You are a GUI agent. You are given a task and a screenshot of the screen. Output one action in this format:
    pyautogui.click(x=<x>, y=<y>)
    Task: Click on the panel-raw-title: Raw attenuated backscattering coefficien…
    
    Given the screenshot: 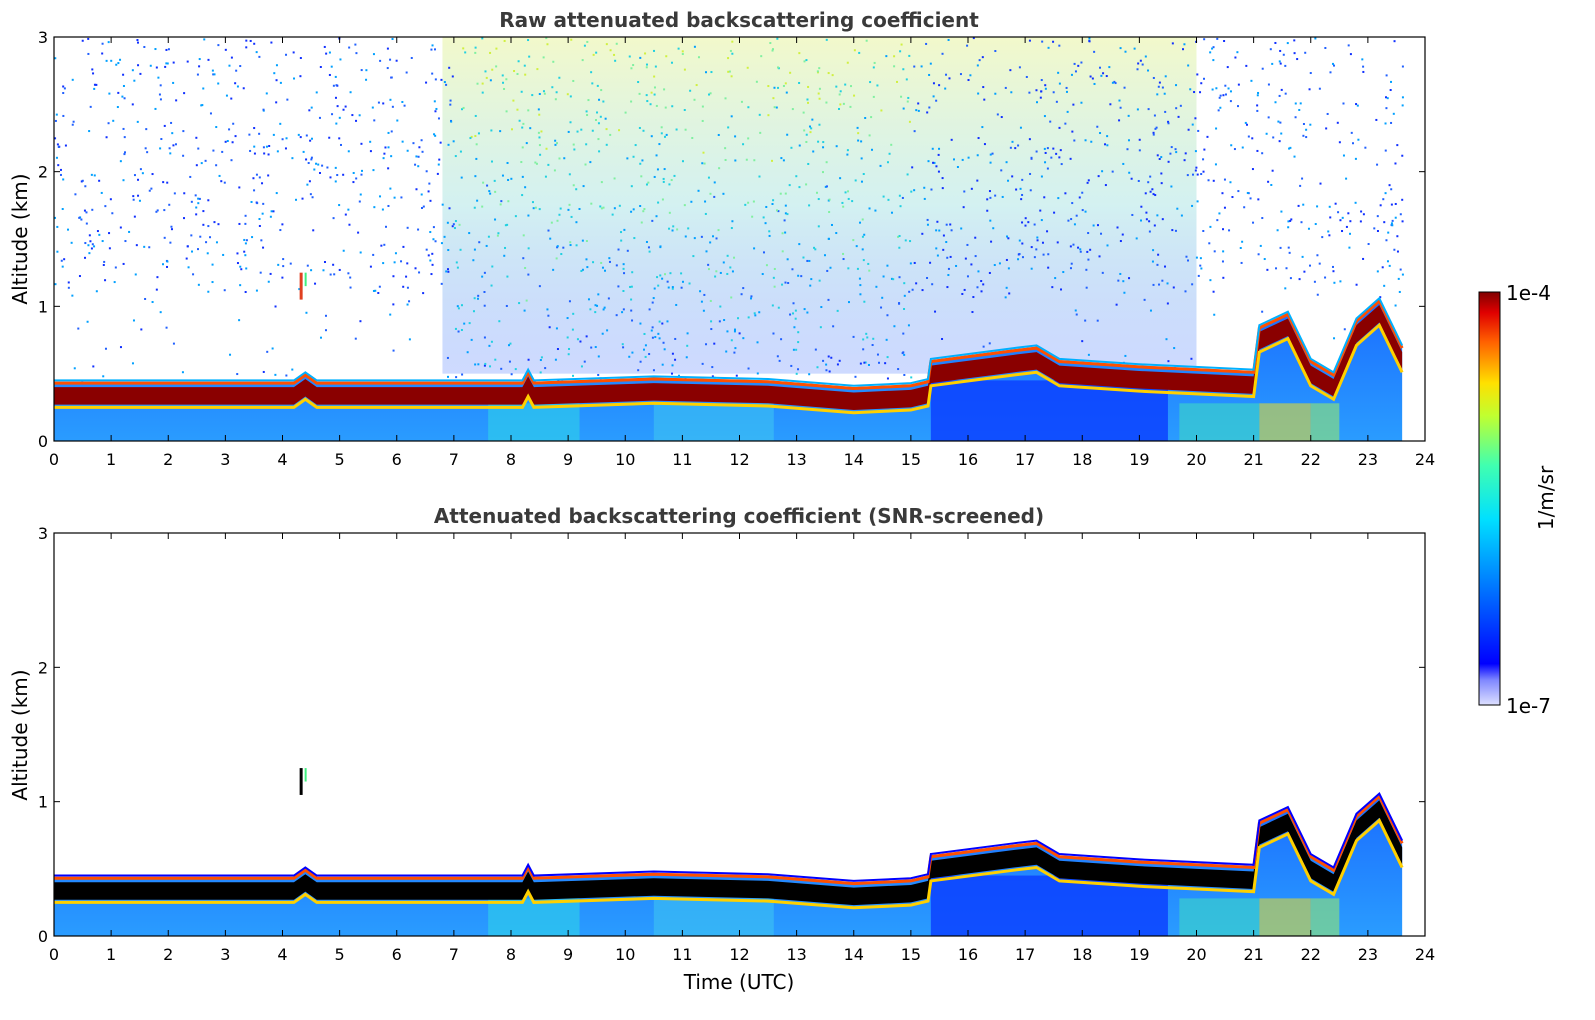 What is the action you would take?
    pyautogui.click(x=739, y=20)
    